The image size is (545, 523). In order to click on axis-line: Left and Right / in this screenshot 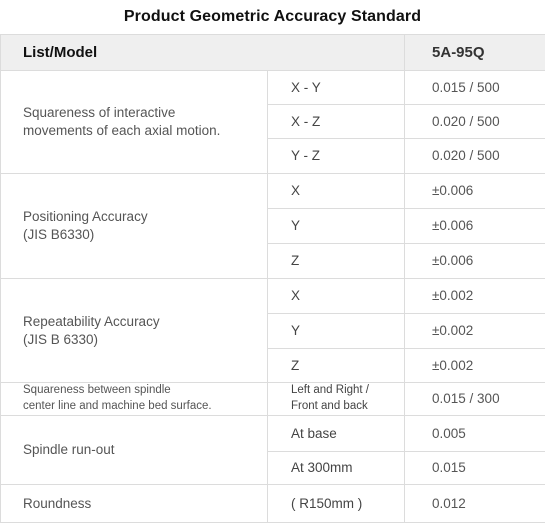, I will do `click(347, 391)`.